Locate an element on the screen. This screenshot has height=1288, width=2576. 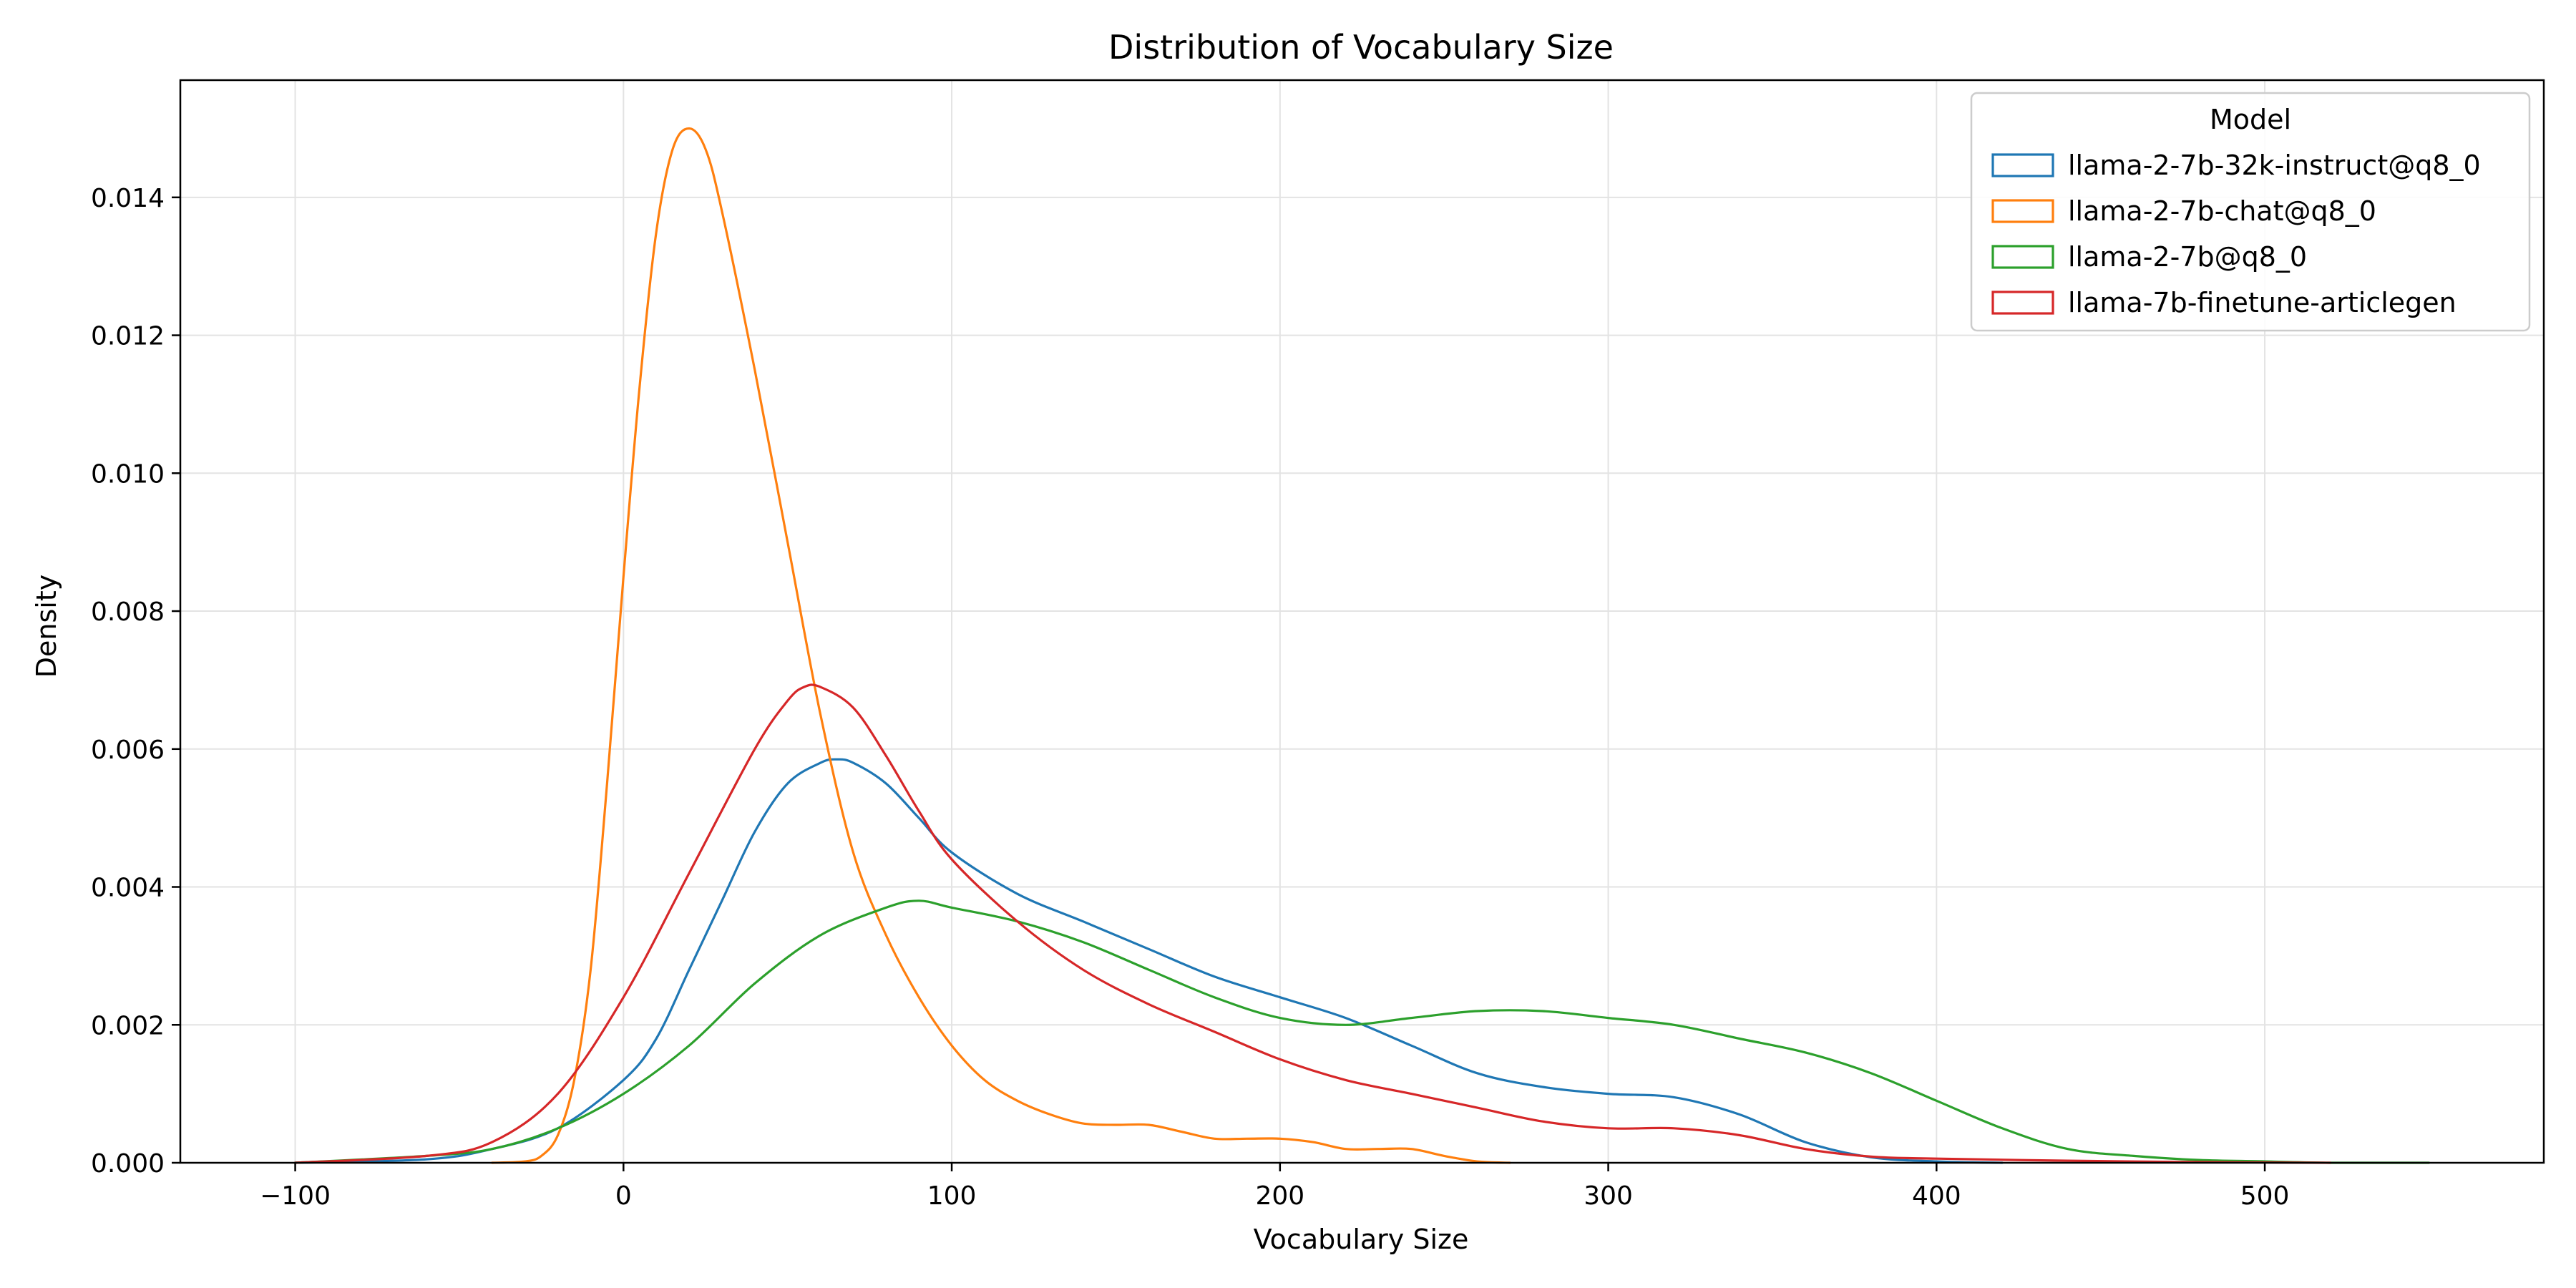
legend-box is located at coordinates (2250, 212).